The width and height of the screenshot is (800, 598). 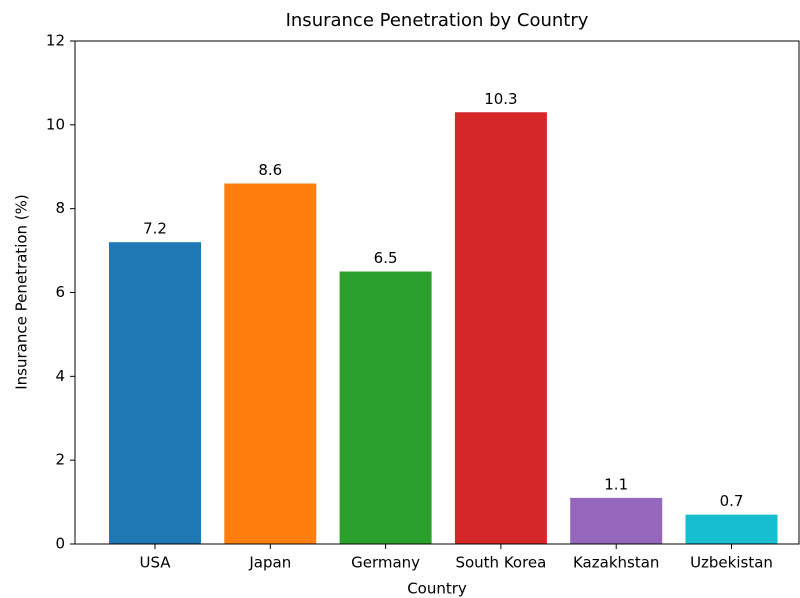 I want to click on x-tick-label: Germany, so click(x=385, y=563).